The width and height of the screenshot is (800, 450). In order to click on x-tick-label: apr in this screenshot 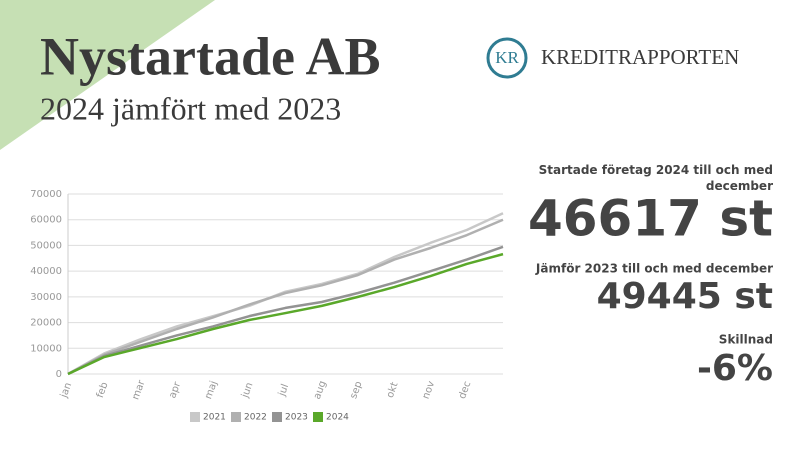, I will do `click(175, 390)`.